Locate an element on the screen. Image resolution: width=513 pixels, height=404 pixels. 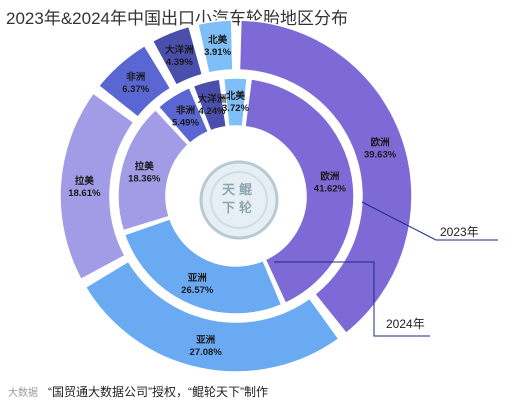
slice-label-inner-1: 北美 3.72% is located at coordinates (235, 102).